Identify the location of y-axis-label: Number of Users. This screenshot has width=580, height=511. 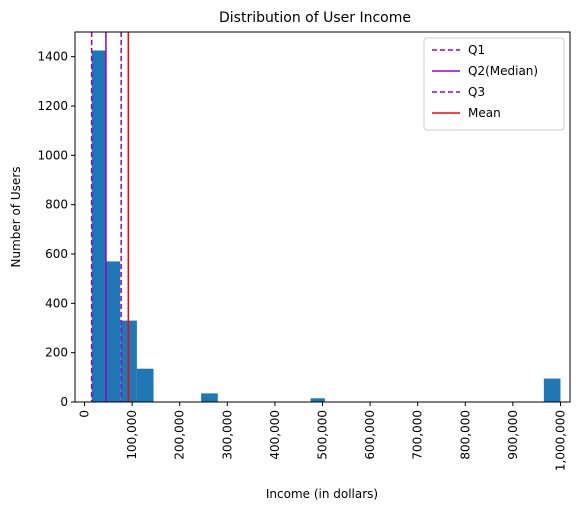
(16, 216).